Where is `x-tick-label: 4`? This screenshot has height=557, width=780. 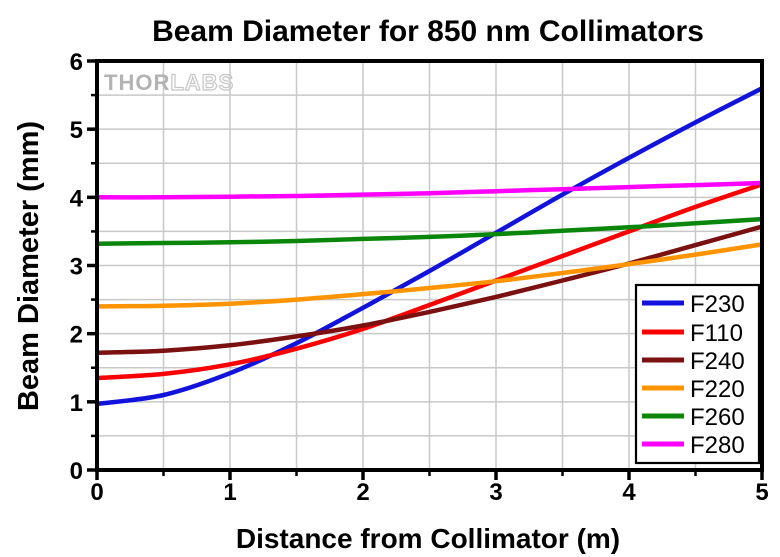
x-tick-label: 4 is located at coordinates (629, 492).